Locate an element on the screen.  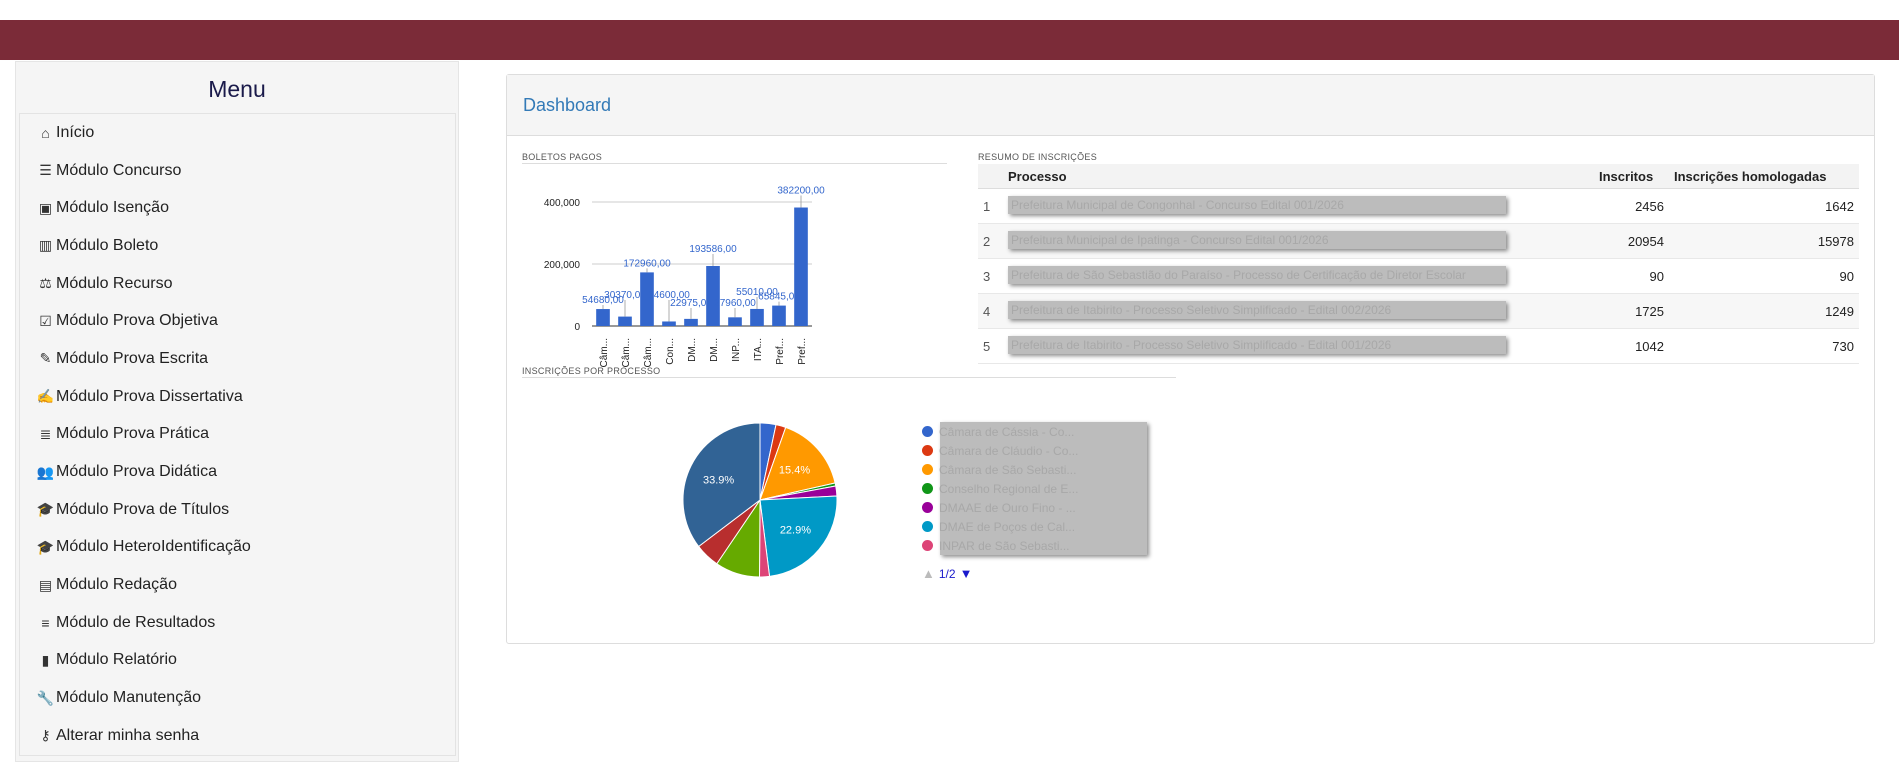
menu-item-label: Módulo Isenção is located at coordinates (112, 208).